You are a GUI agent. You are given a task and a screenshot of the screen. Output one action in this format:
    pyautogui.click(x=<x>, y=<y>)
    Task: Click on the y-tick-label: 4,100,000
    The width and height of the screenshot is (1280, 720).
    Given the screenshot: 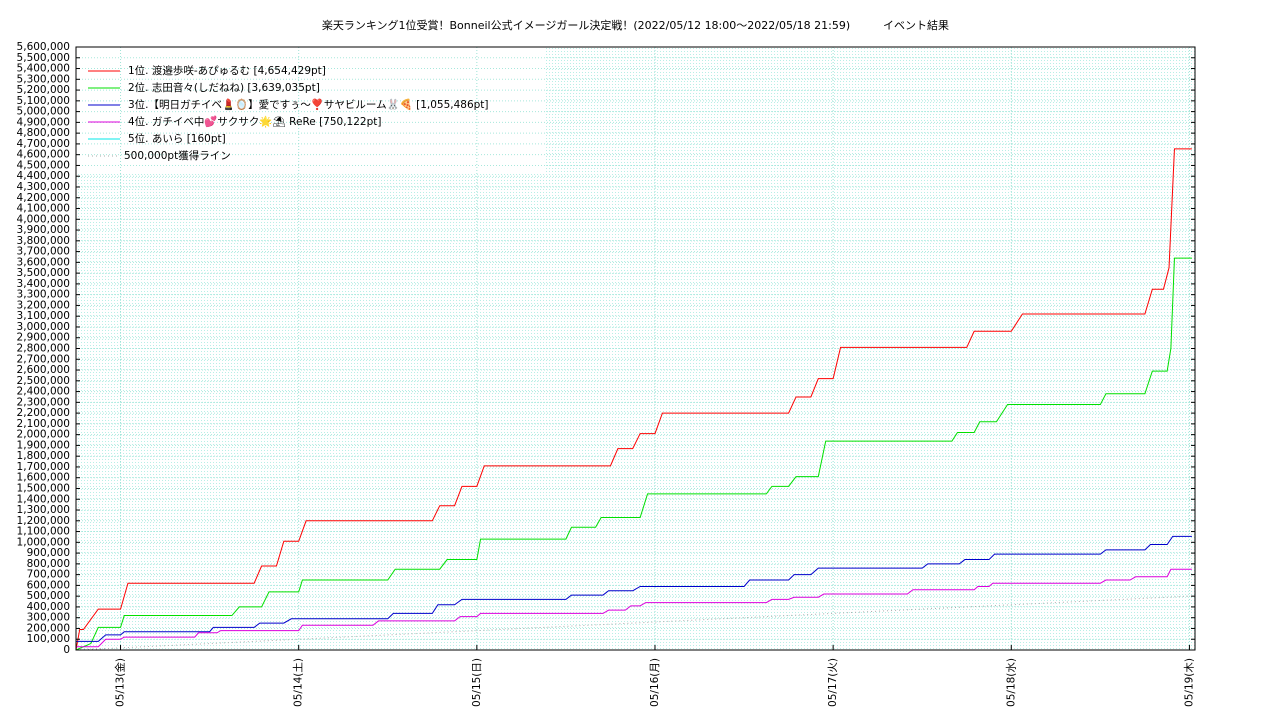 What is the action you would take?
    pyautogui.click(x=43, y=209)
    